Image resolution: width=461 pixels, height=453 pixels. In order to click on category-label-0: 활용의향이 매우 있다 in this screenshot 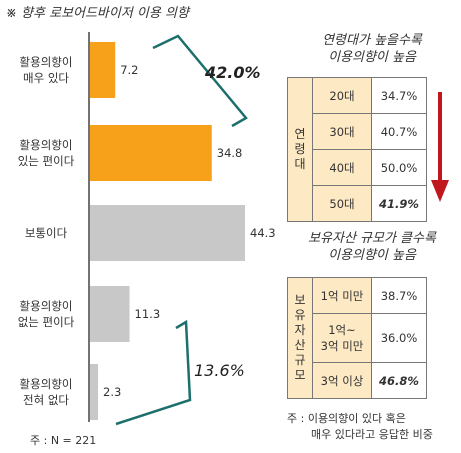, I will do `click(46, 70)`.